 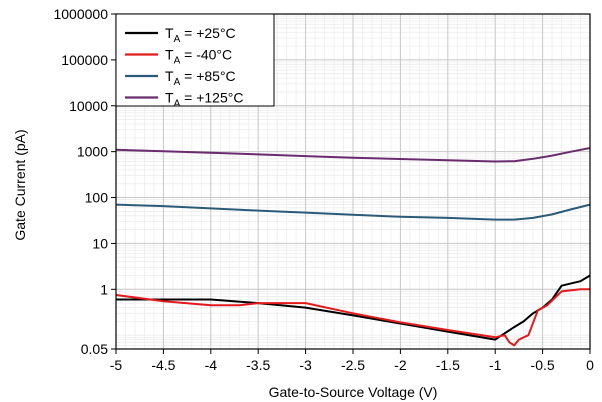 I want to click on x-tick-label: -3.5, so click(x=258, y=365).